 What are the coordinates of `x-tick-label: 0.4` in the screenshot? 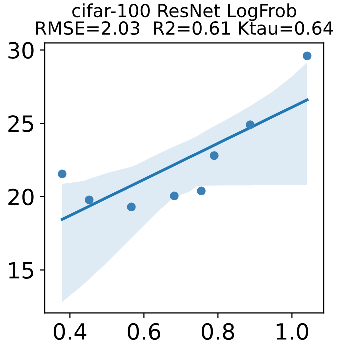 It's located at (70, 331).